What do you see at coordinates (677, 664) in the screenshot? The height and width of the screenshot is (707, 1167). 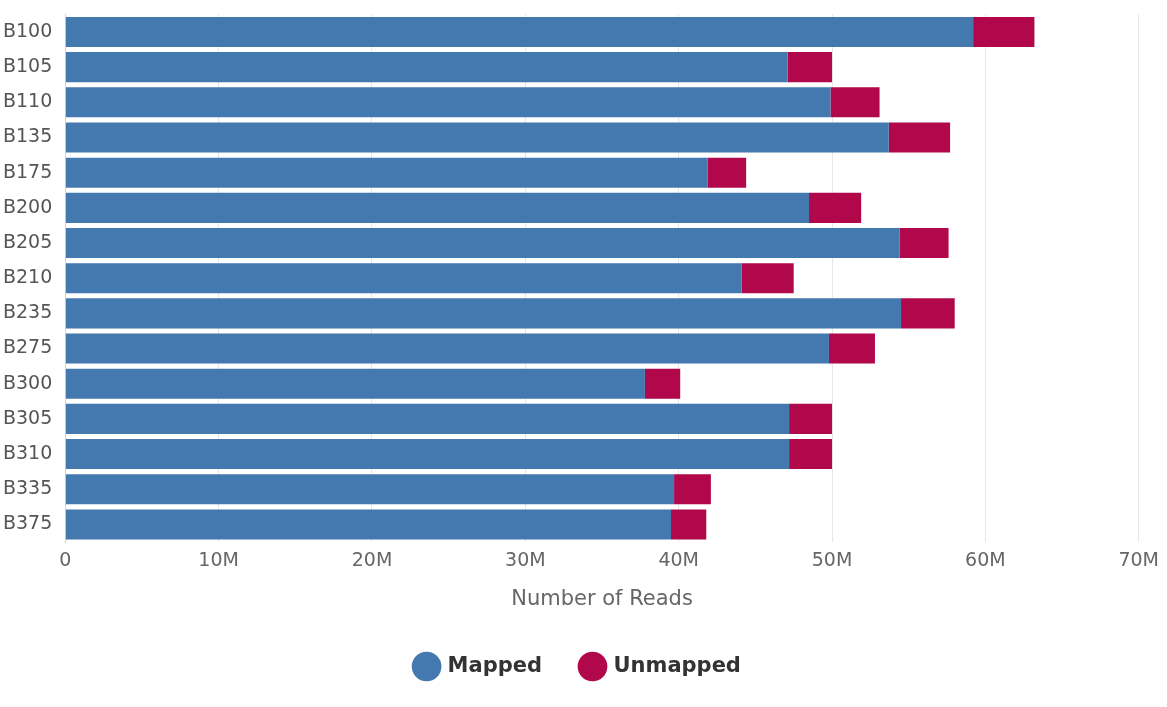 I see `legend-label: Unmapped` at bounding box center [677, 664].